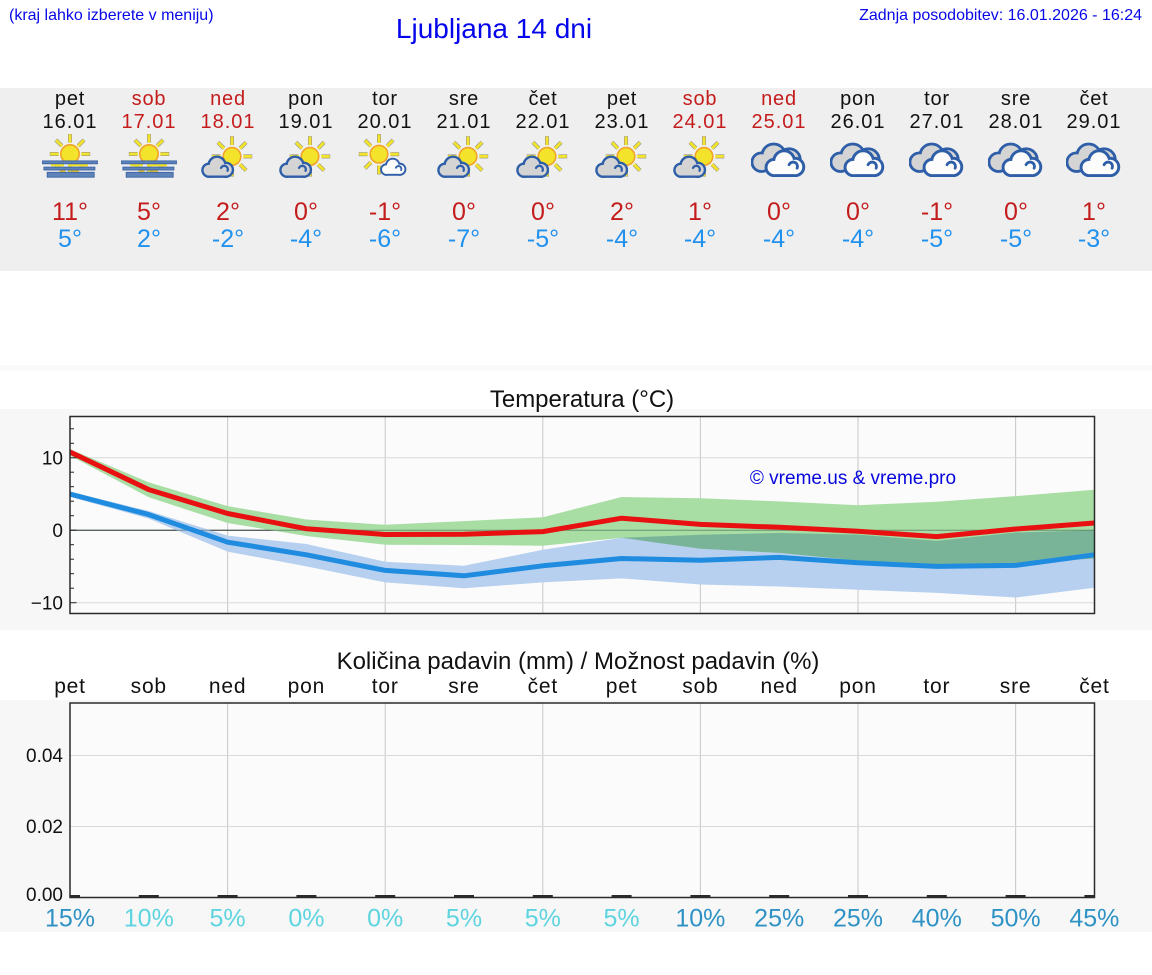 The width and height of the screenshot is (1152, 975). Describe the element at coordinates (57, 531) in the screenshot. I see `svg-text: 0` at that location.